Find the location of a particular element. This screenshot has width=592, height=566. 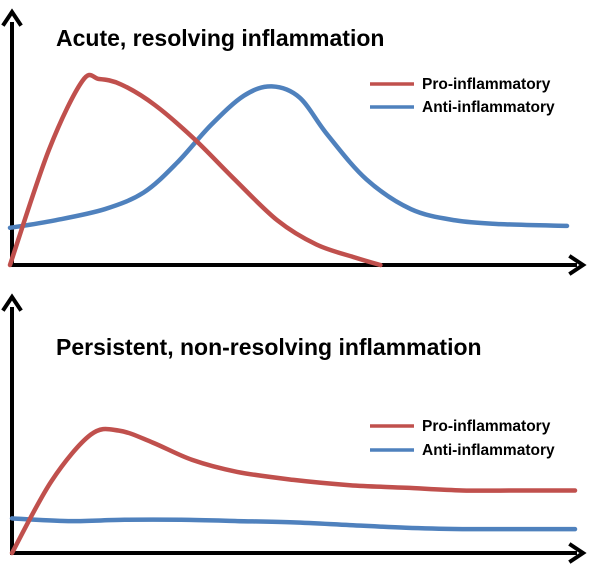

chart-title: Acute, resolving inflammation is located at coordinates (220, 38).